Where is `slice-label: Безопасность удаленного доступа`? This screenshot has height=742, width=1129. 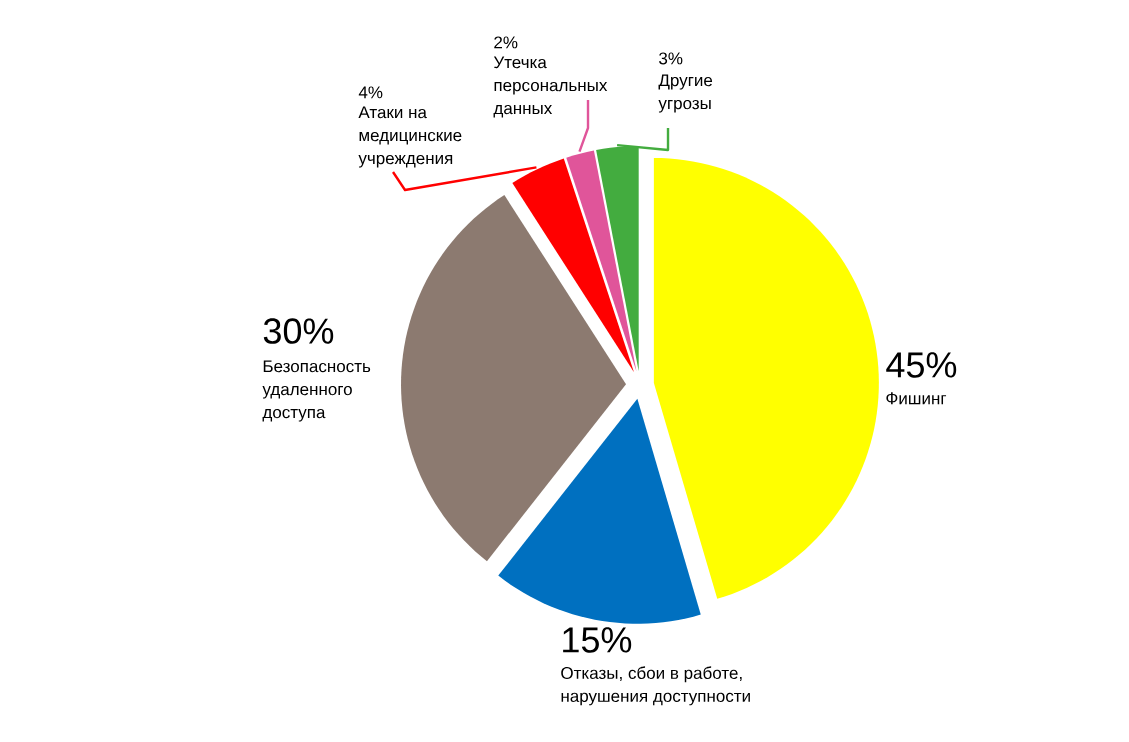 slice-label: Безопасность удаленного доступа is located at coordinates (316, 391).